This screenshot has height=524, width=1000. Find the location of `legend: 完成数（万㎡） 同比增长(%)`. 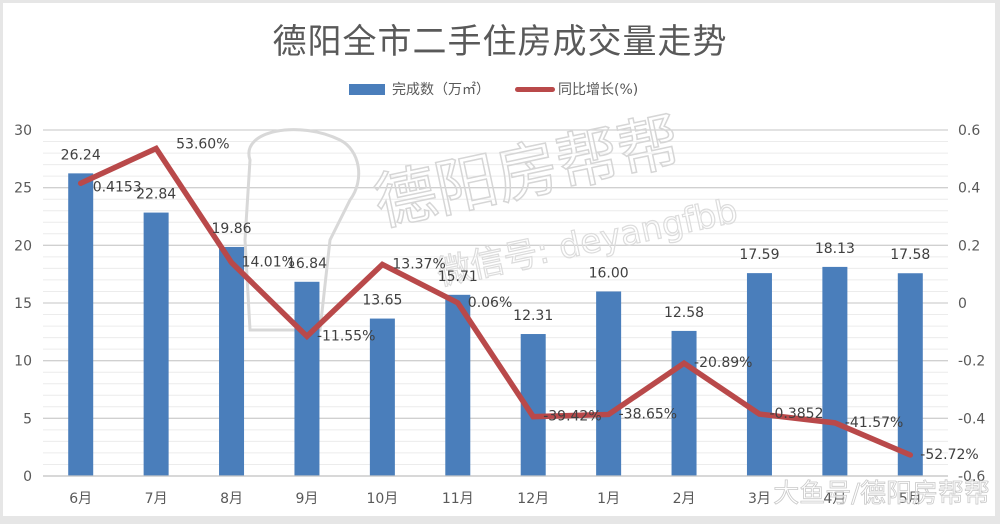

legend: 完成数（万㎡） 同比增长(%) is located at coordinates (500, 89).